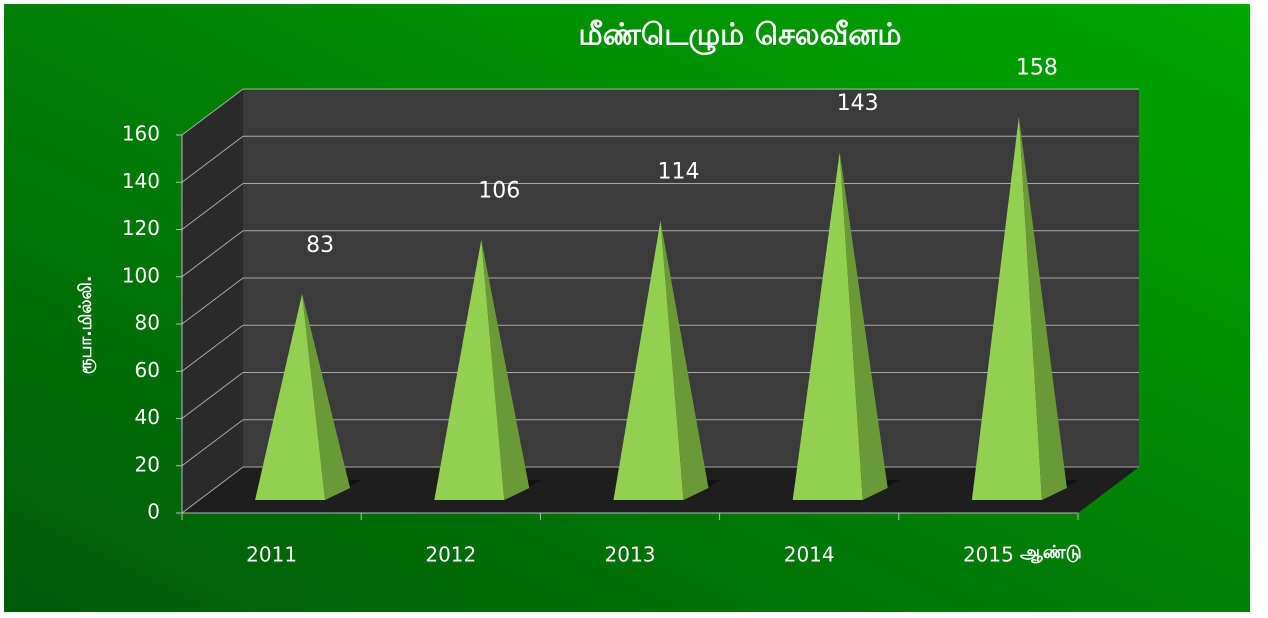 This screenshot has height=618, width=1268. I want to click on y-tick-label: 120, so click(141, 228).